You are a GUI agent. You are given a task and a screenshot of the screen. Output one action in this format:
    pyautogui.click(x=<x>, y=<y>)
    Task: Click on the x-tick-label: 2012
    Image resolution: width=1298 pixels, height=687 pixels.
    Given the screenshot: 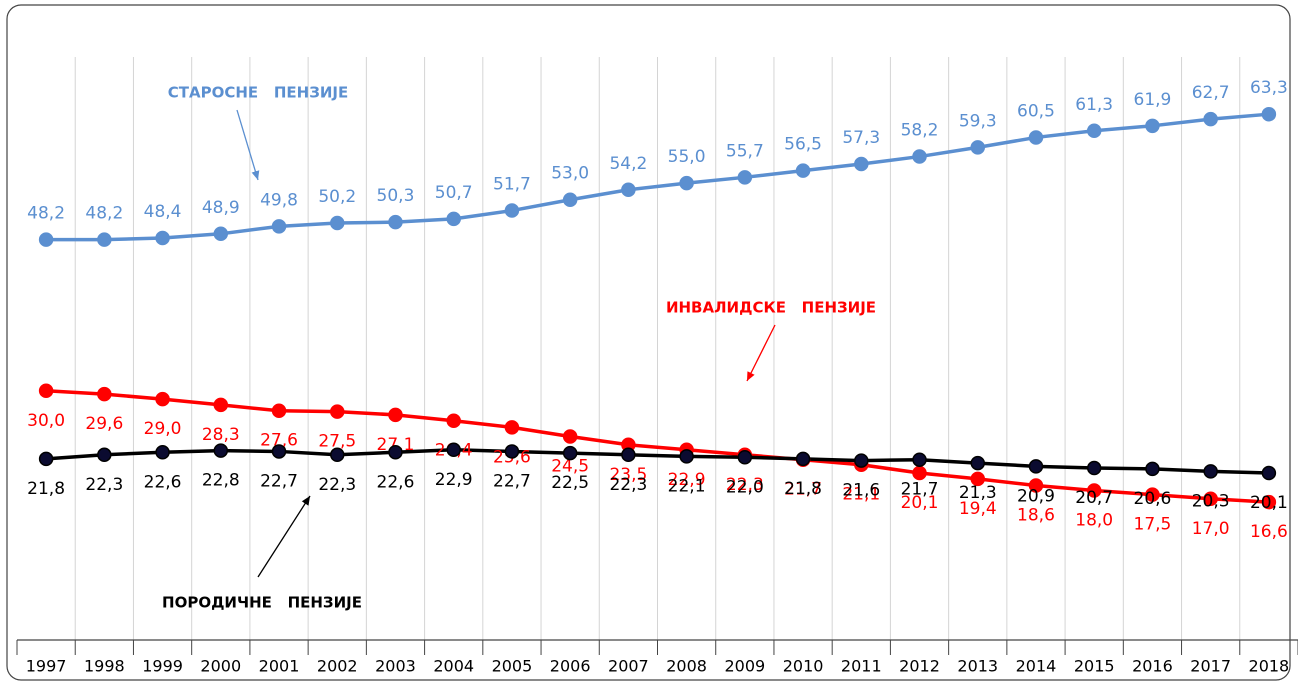 What is the action you would take?
    pyautogui.click(x=919, y=666)
    